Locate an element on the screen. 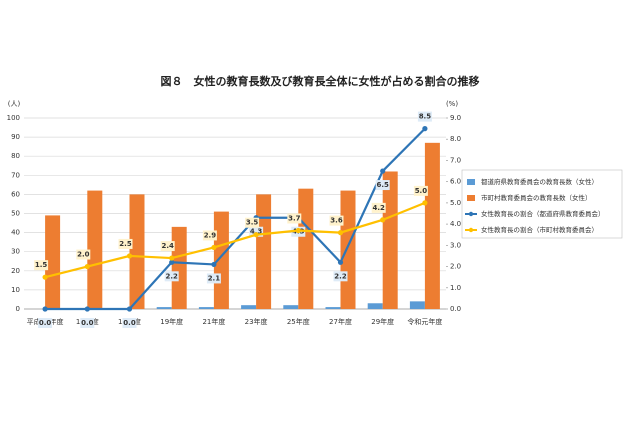 This screenshot has width=640, height=426. value-label: 5.0 is located at coordinates (421, 191).